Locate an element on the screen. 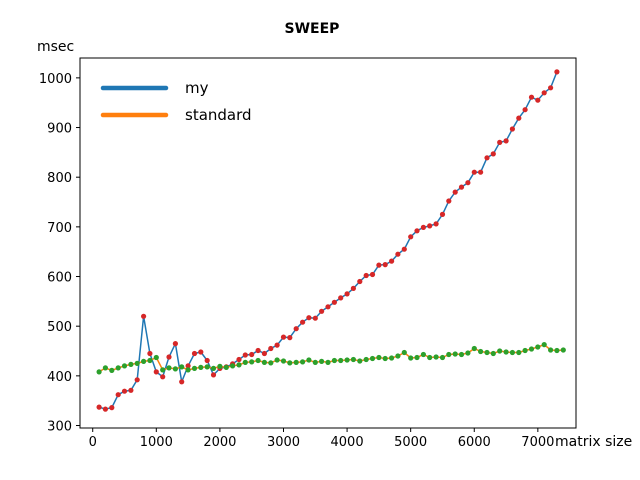 The height and width of the screenshot is (480, 640). y-tick-label: 800 is located at coordinates (59, 178).